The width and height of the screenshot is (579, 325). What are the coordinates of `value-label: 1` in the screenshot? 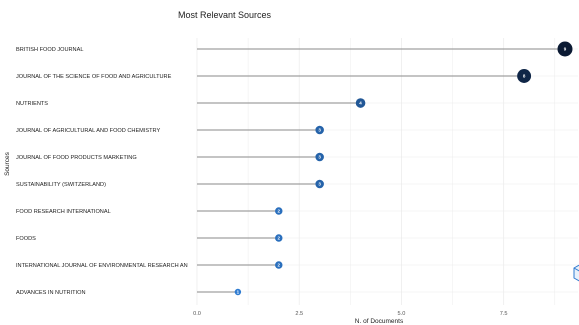 It's located at (238, 292).